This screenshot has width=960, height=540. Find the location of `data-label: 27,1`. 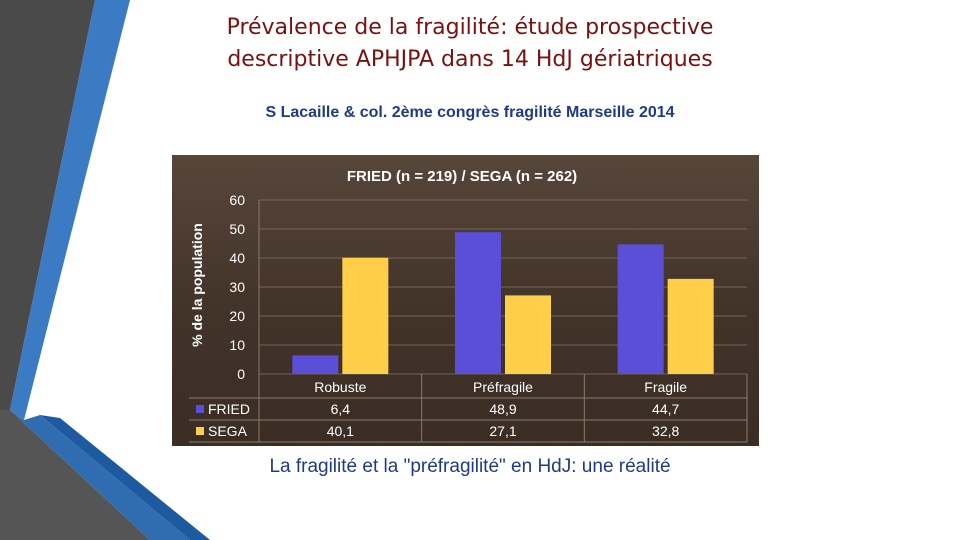

data-label: 27,1 is located at coordinates (502, 431).